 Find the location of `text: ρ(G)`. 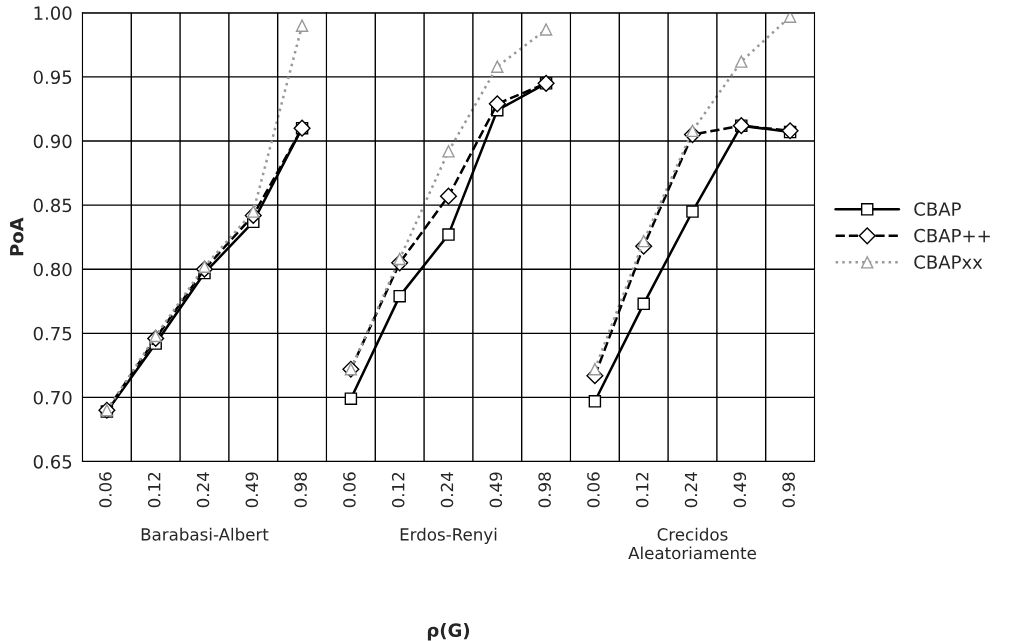

text: ρ(G) is located at coordinates (448, 632).